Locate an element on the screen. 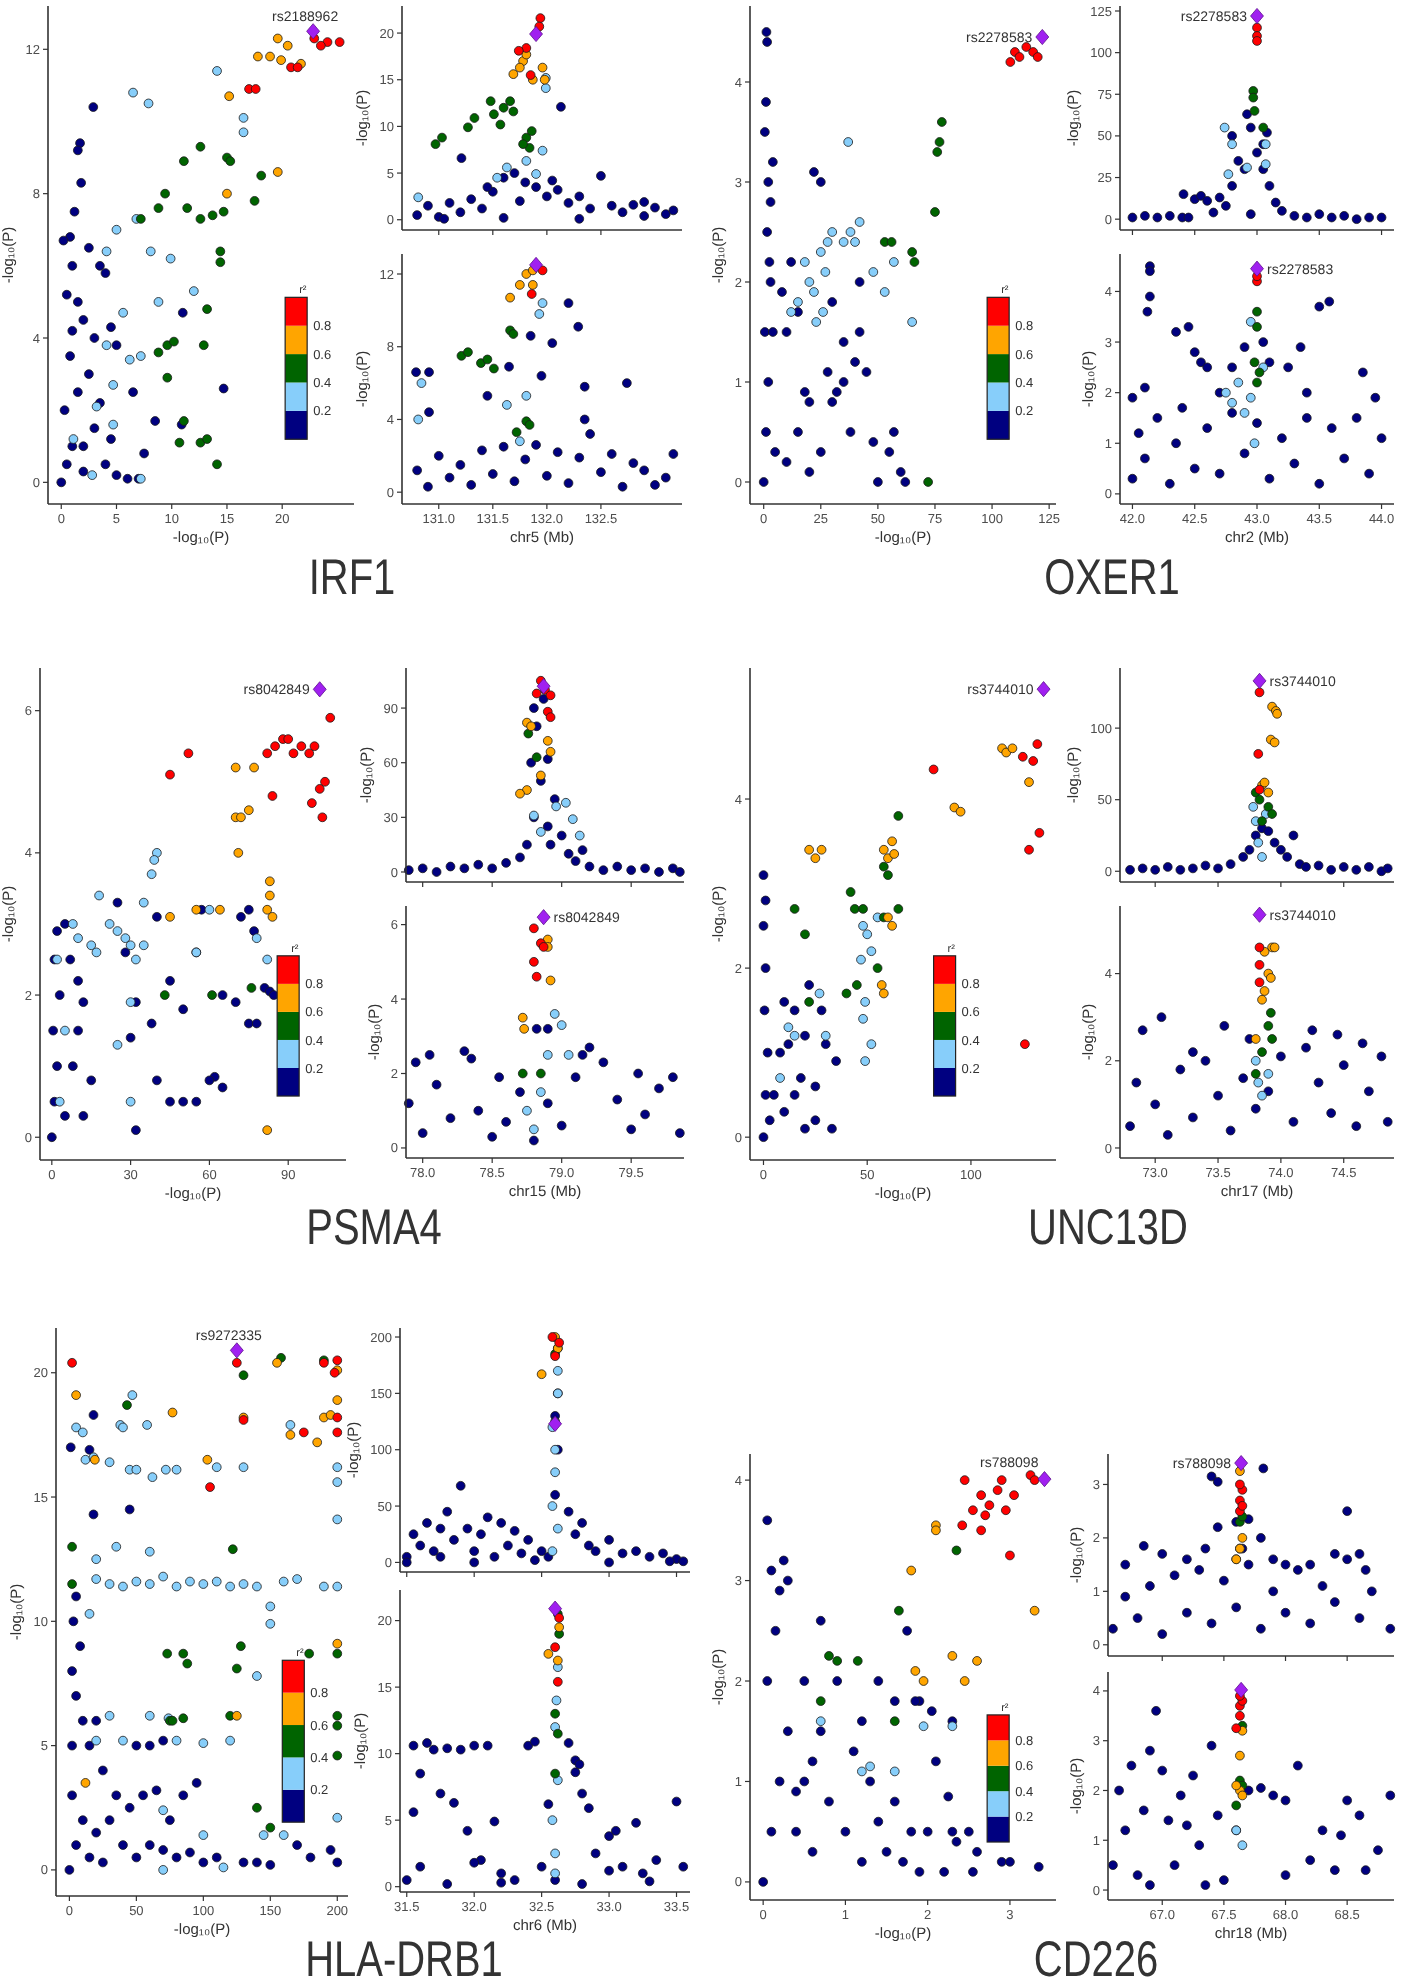 This screenshot has width=1404, height=1982. text: IRF1 is located at coordinates (352, 577).